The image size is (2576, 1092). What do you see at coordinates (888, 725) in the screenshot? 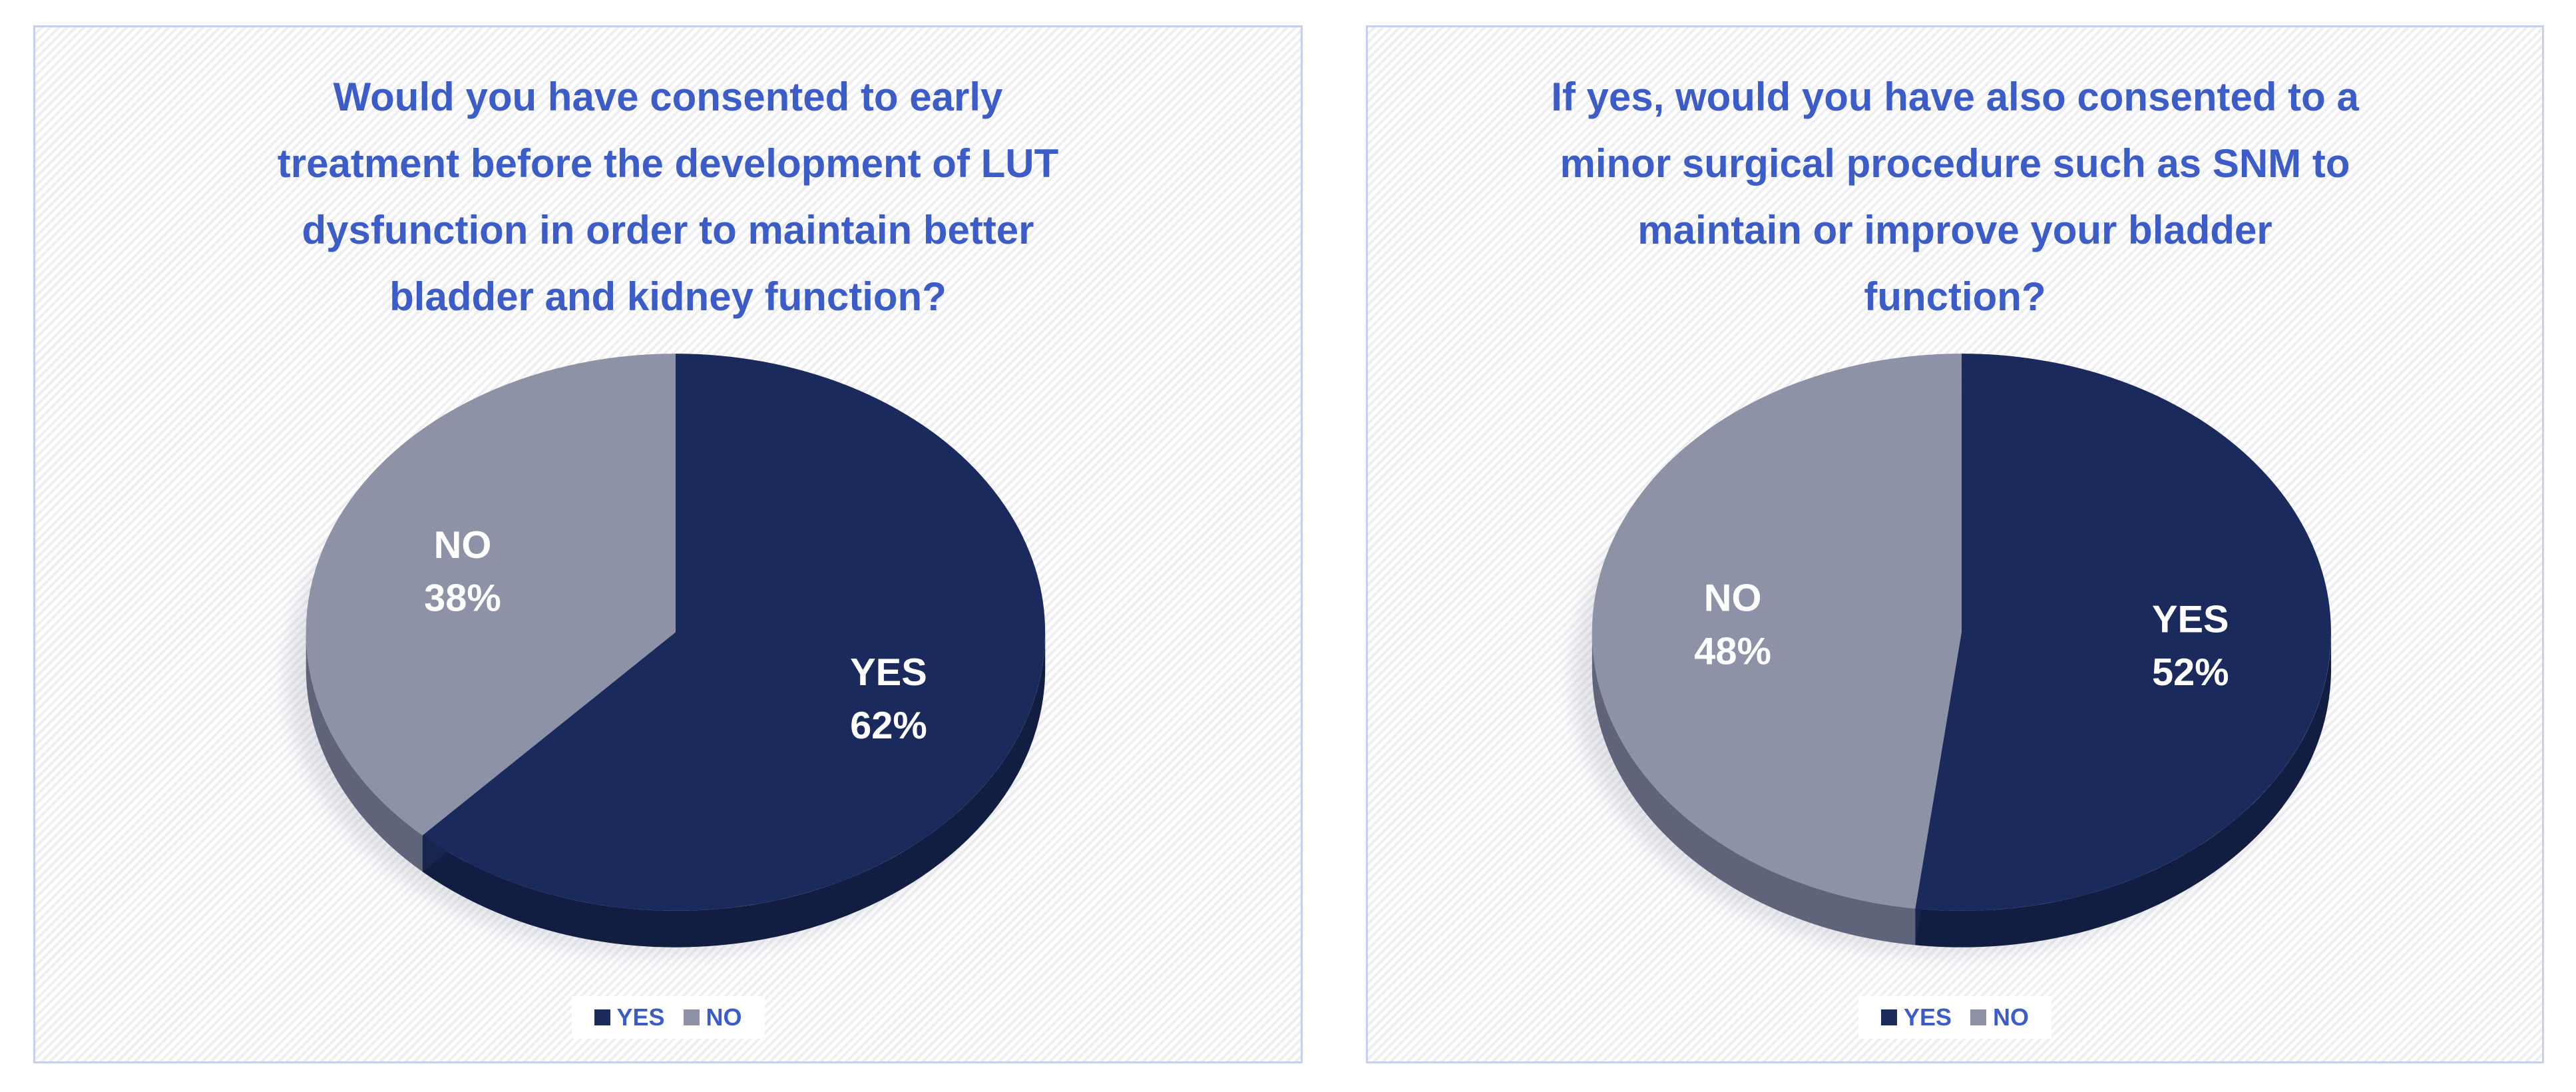
I see `slice-label-value-yes: 62%` at bounding box center [888, 725].